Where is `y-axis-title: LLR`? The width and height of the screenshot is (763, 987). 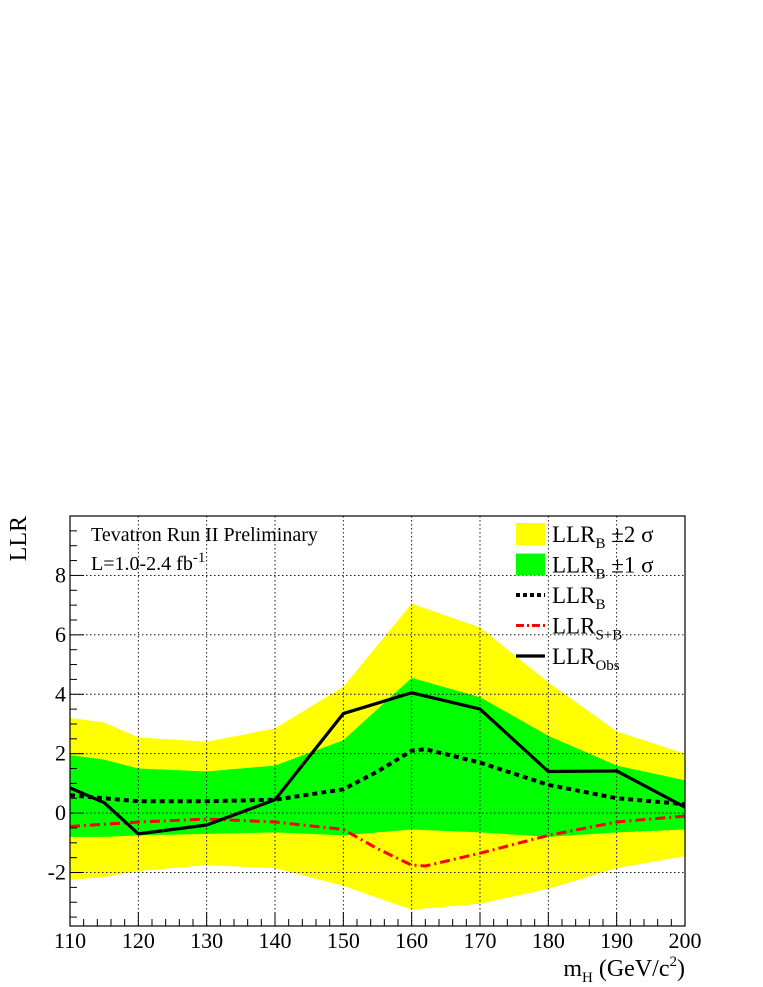 y-axis-title: LLR is located at coordinates (19, 538).